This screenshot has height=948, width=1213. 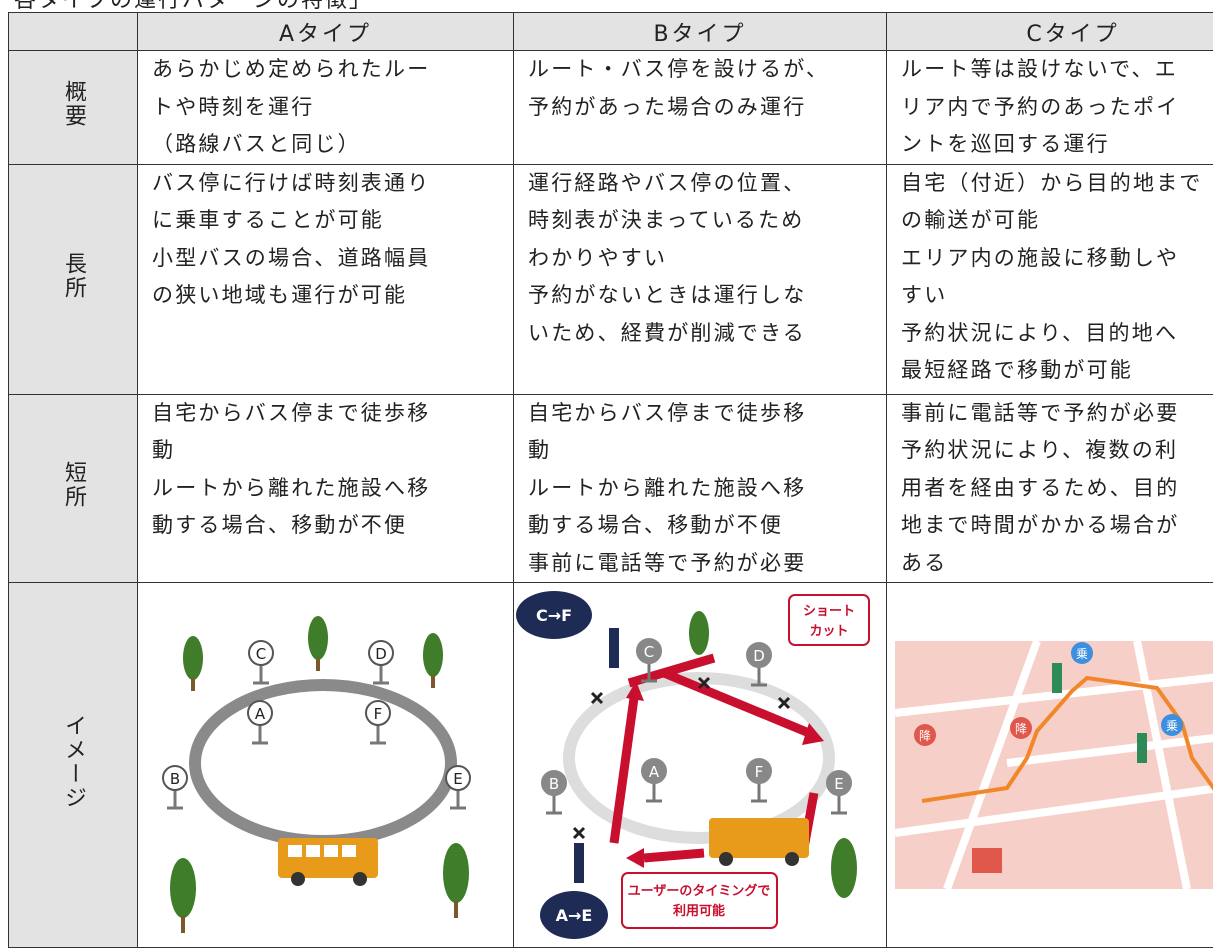 What do you see at coordinates (1057, 451) in the screenshot?
I see `cell-line: 予約状況により、複数の利` at bounding box center [1057, 451].